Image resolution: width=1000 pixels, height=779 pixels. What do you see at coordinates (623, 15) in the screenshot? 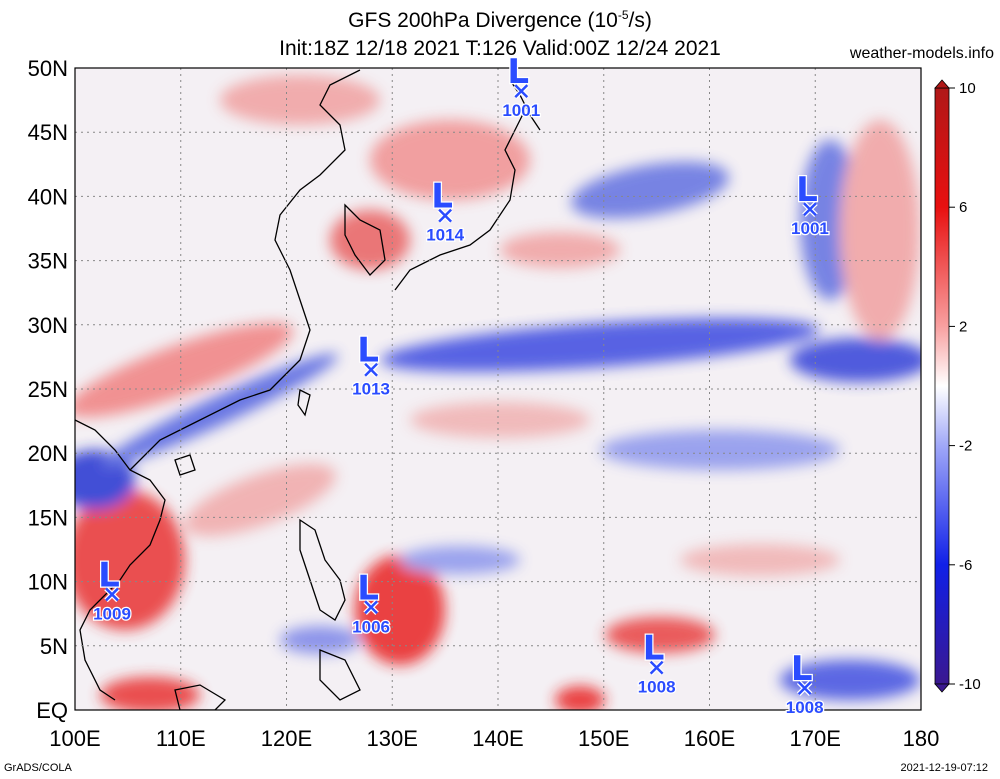
I see `unit-exponent: -5` at bounding box center [623, 15].